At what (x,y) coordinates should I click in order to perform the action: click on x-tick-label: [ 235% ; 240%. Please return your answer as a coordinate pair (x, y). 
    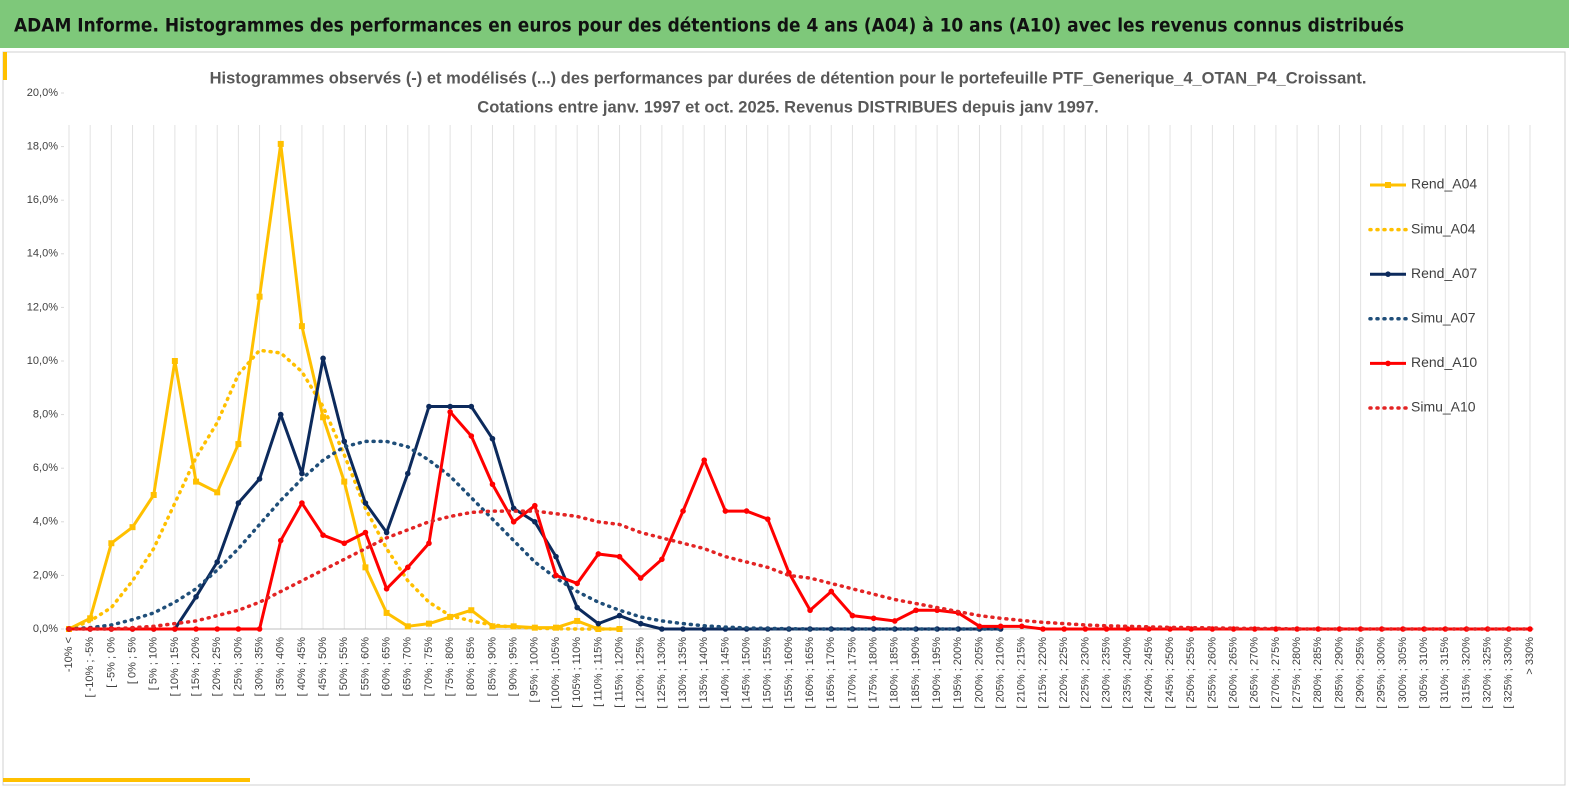
    Looking at the image, I should click on (1128, 673).